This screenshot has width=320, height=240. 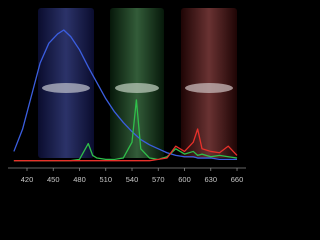 I want to click on x-tick-label: 480, so click(x=79, y=179).